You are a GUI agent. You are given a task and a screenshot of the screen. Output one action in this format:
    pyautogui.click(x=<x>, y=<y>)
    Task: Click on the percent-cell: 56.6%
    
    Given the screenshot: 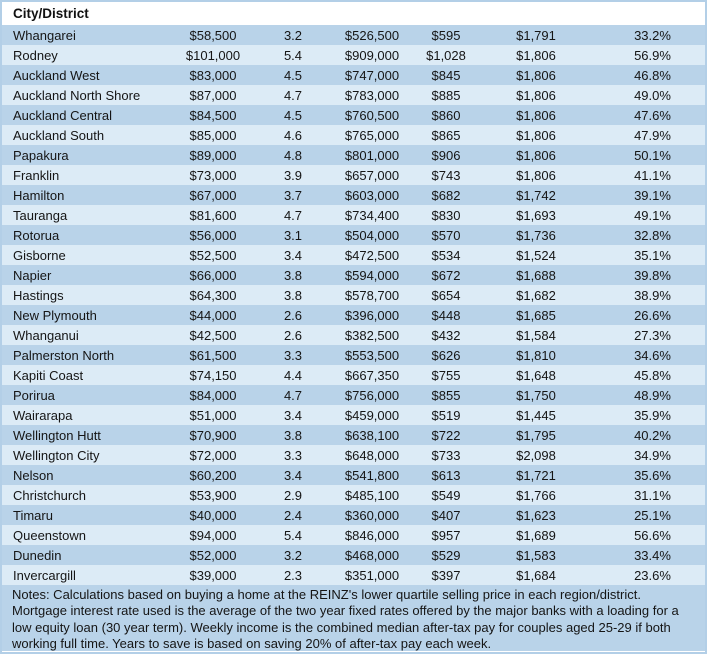 What is the action you would take?
    pyautogui.click(x=652, y=535)
    